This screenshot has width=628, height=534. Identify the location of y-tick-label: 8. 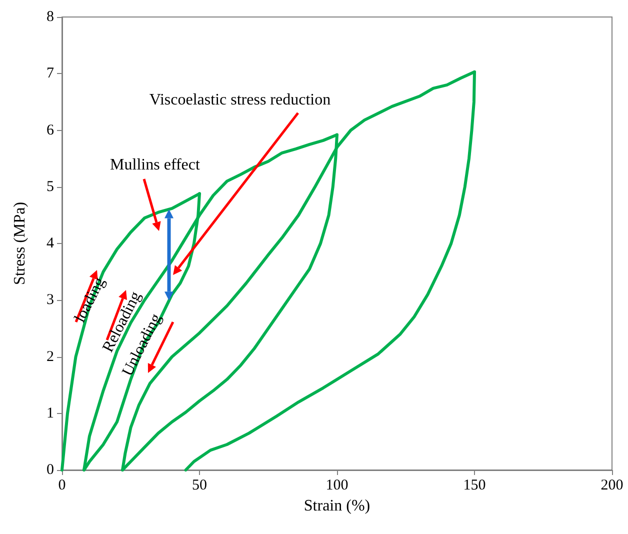
(50, 17).